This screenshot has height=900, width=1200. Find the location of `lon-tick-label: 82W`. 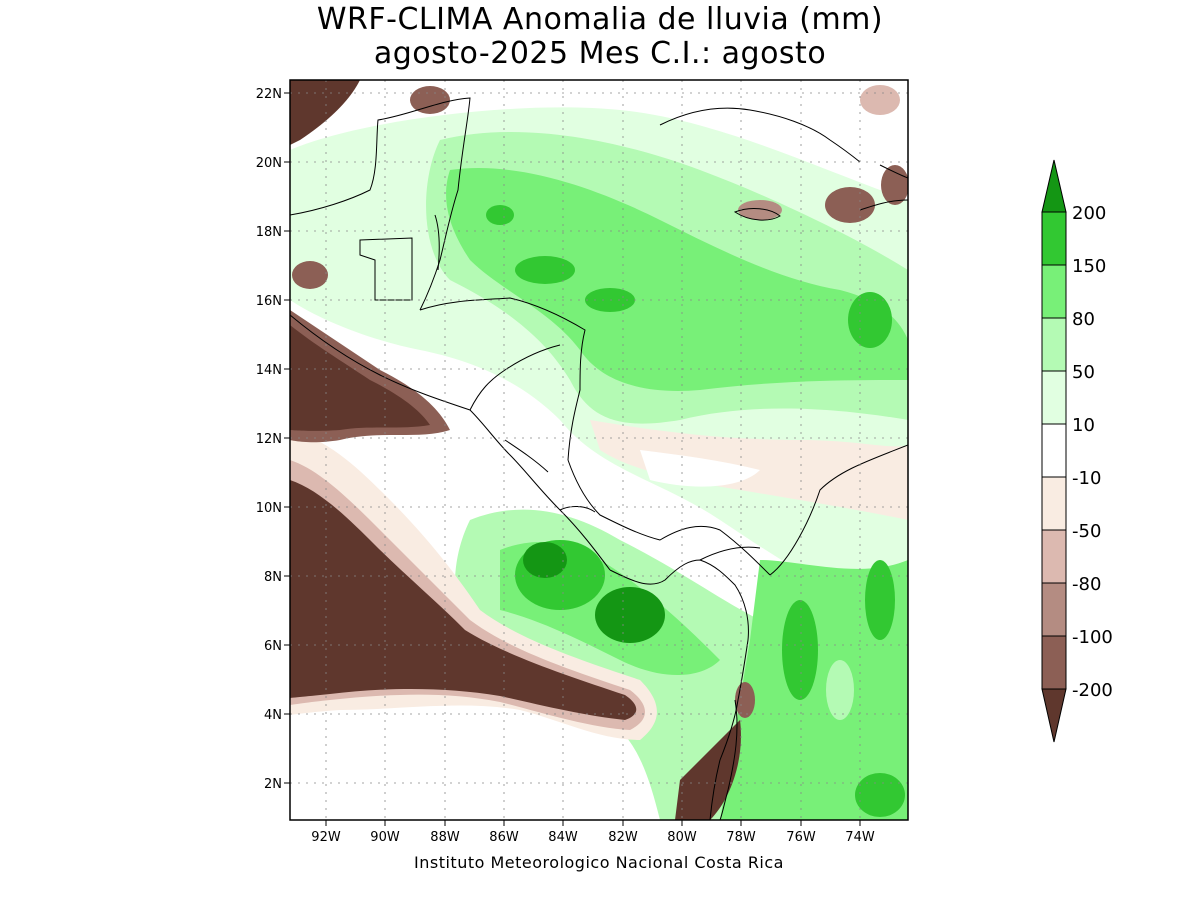

lon-tick-label: 82W is located at coordinates (623, 837).